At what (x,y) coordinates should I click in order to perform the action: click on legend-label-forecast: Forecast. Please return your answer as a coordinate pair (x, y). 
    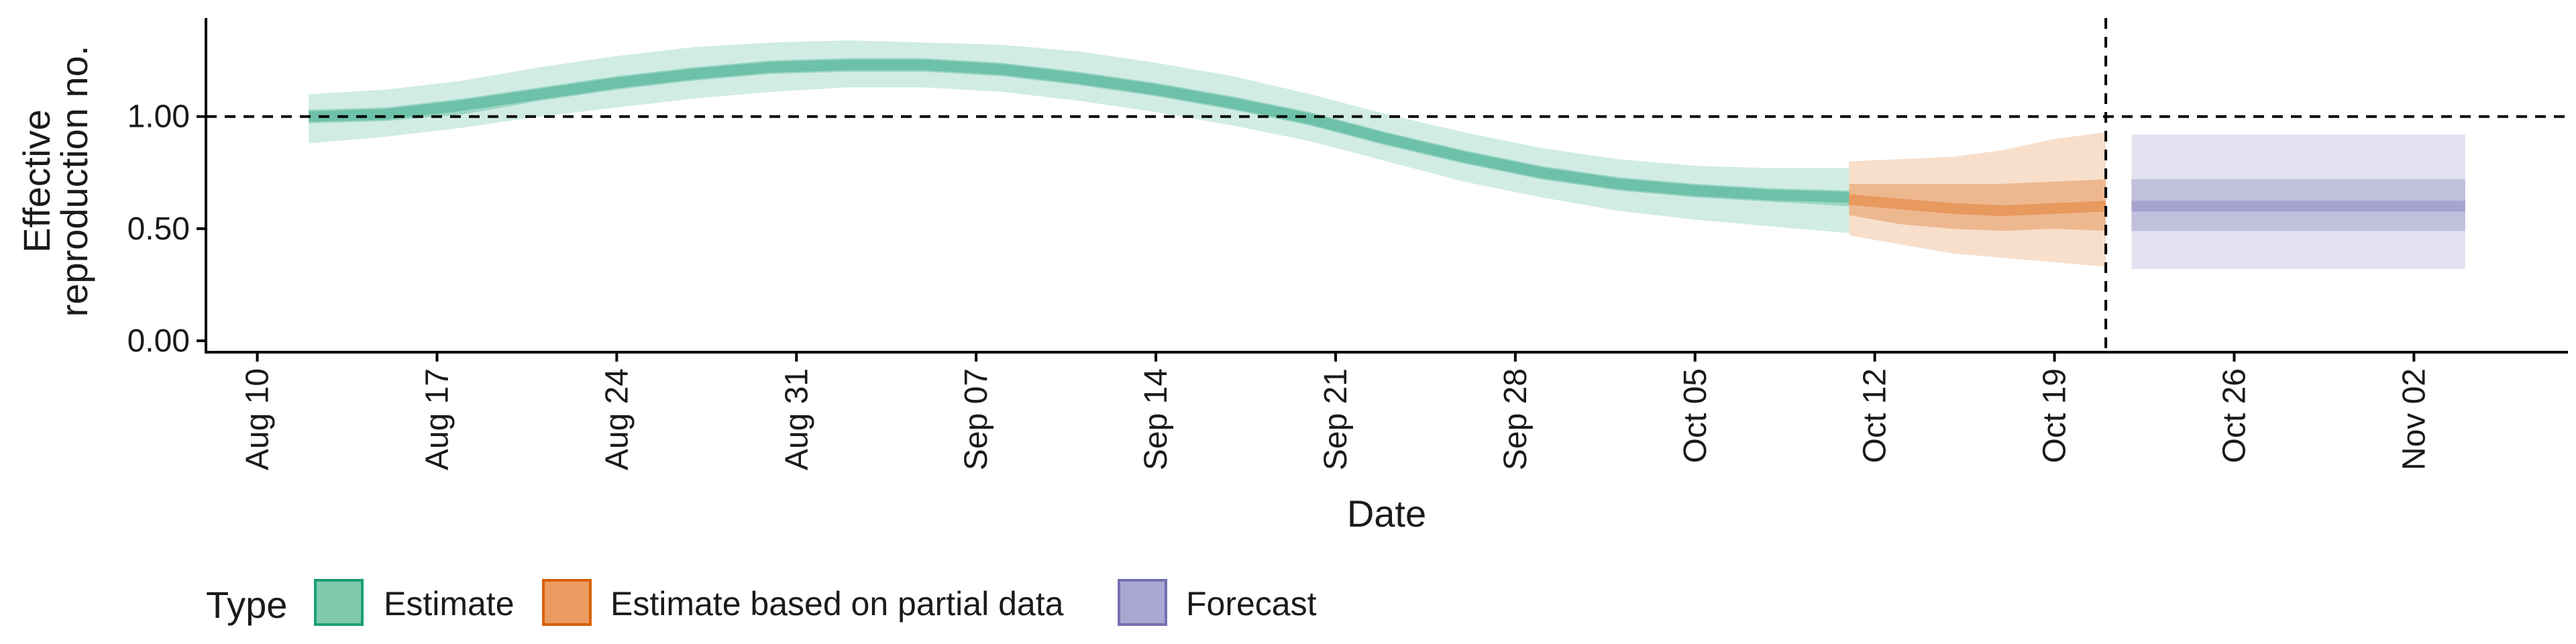
    Looking at the image, I should click on (1251, 604).